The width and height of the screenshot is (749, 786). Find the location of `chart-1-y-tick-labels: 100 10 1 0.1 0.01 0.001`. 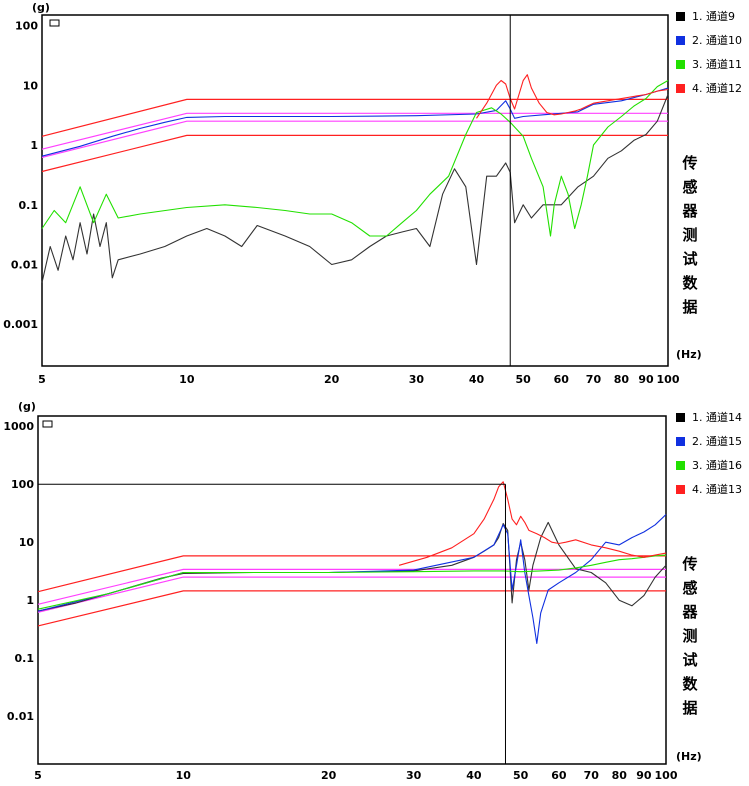

chart-1-y-tick-labels: 100 10 1 0.1 0.01 0.001 is located at coordinates (20, 176).